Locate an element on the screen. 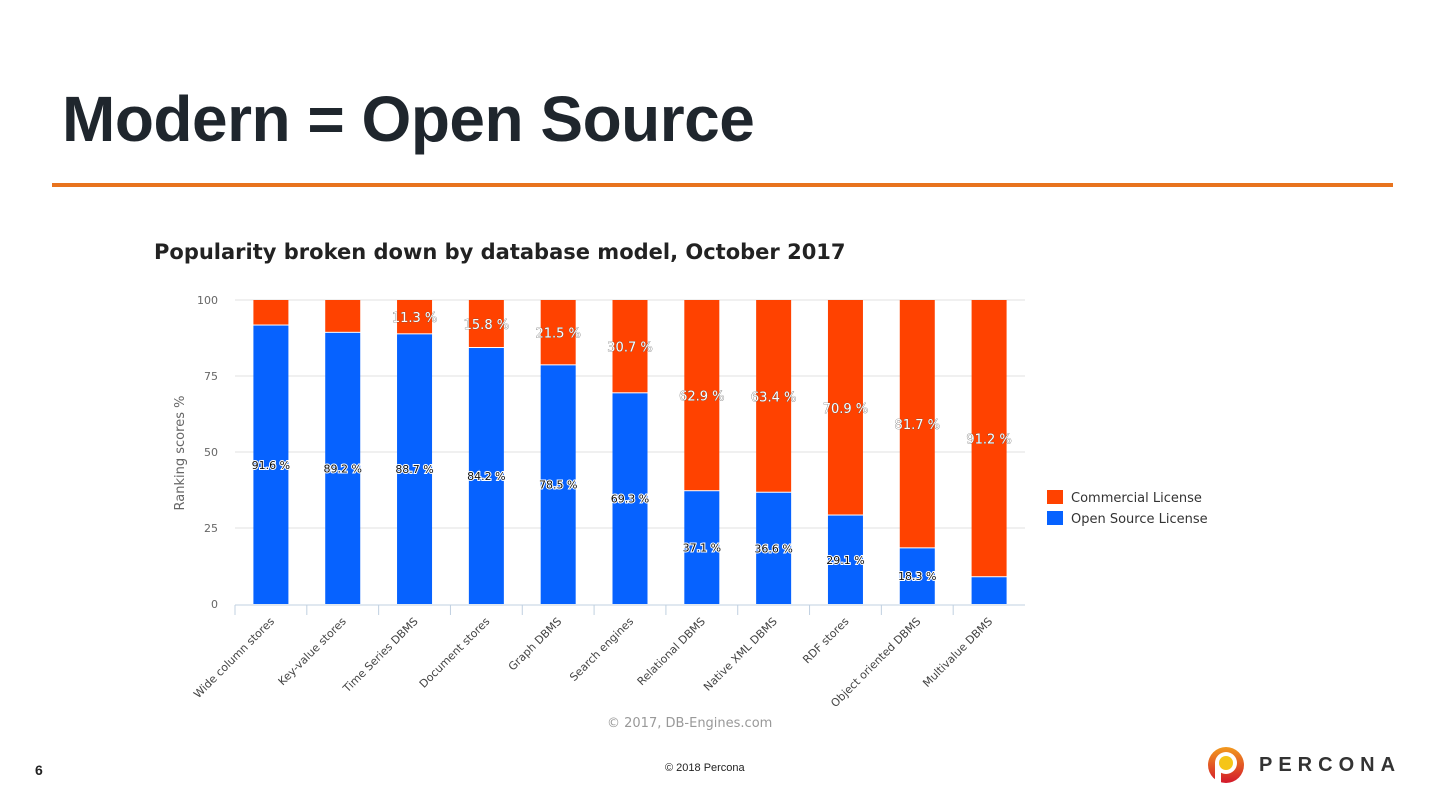 The height and width of the screenshot is (810, 1440). data-label-open-source: 69.3 % is located at coordinates (630, 499).